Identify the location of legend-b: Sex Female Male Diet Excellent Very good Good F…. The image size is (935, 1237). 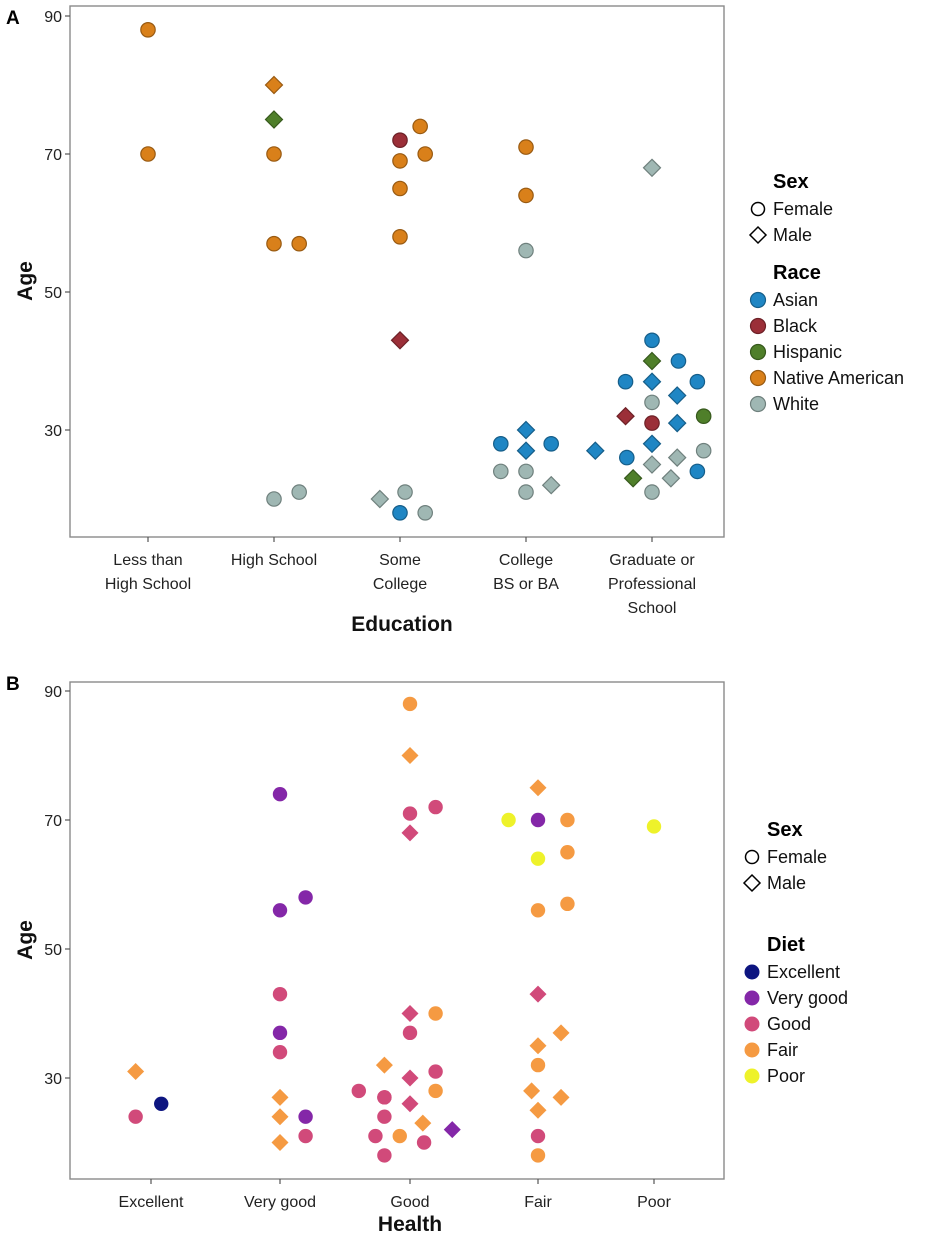
(795, 952).